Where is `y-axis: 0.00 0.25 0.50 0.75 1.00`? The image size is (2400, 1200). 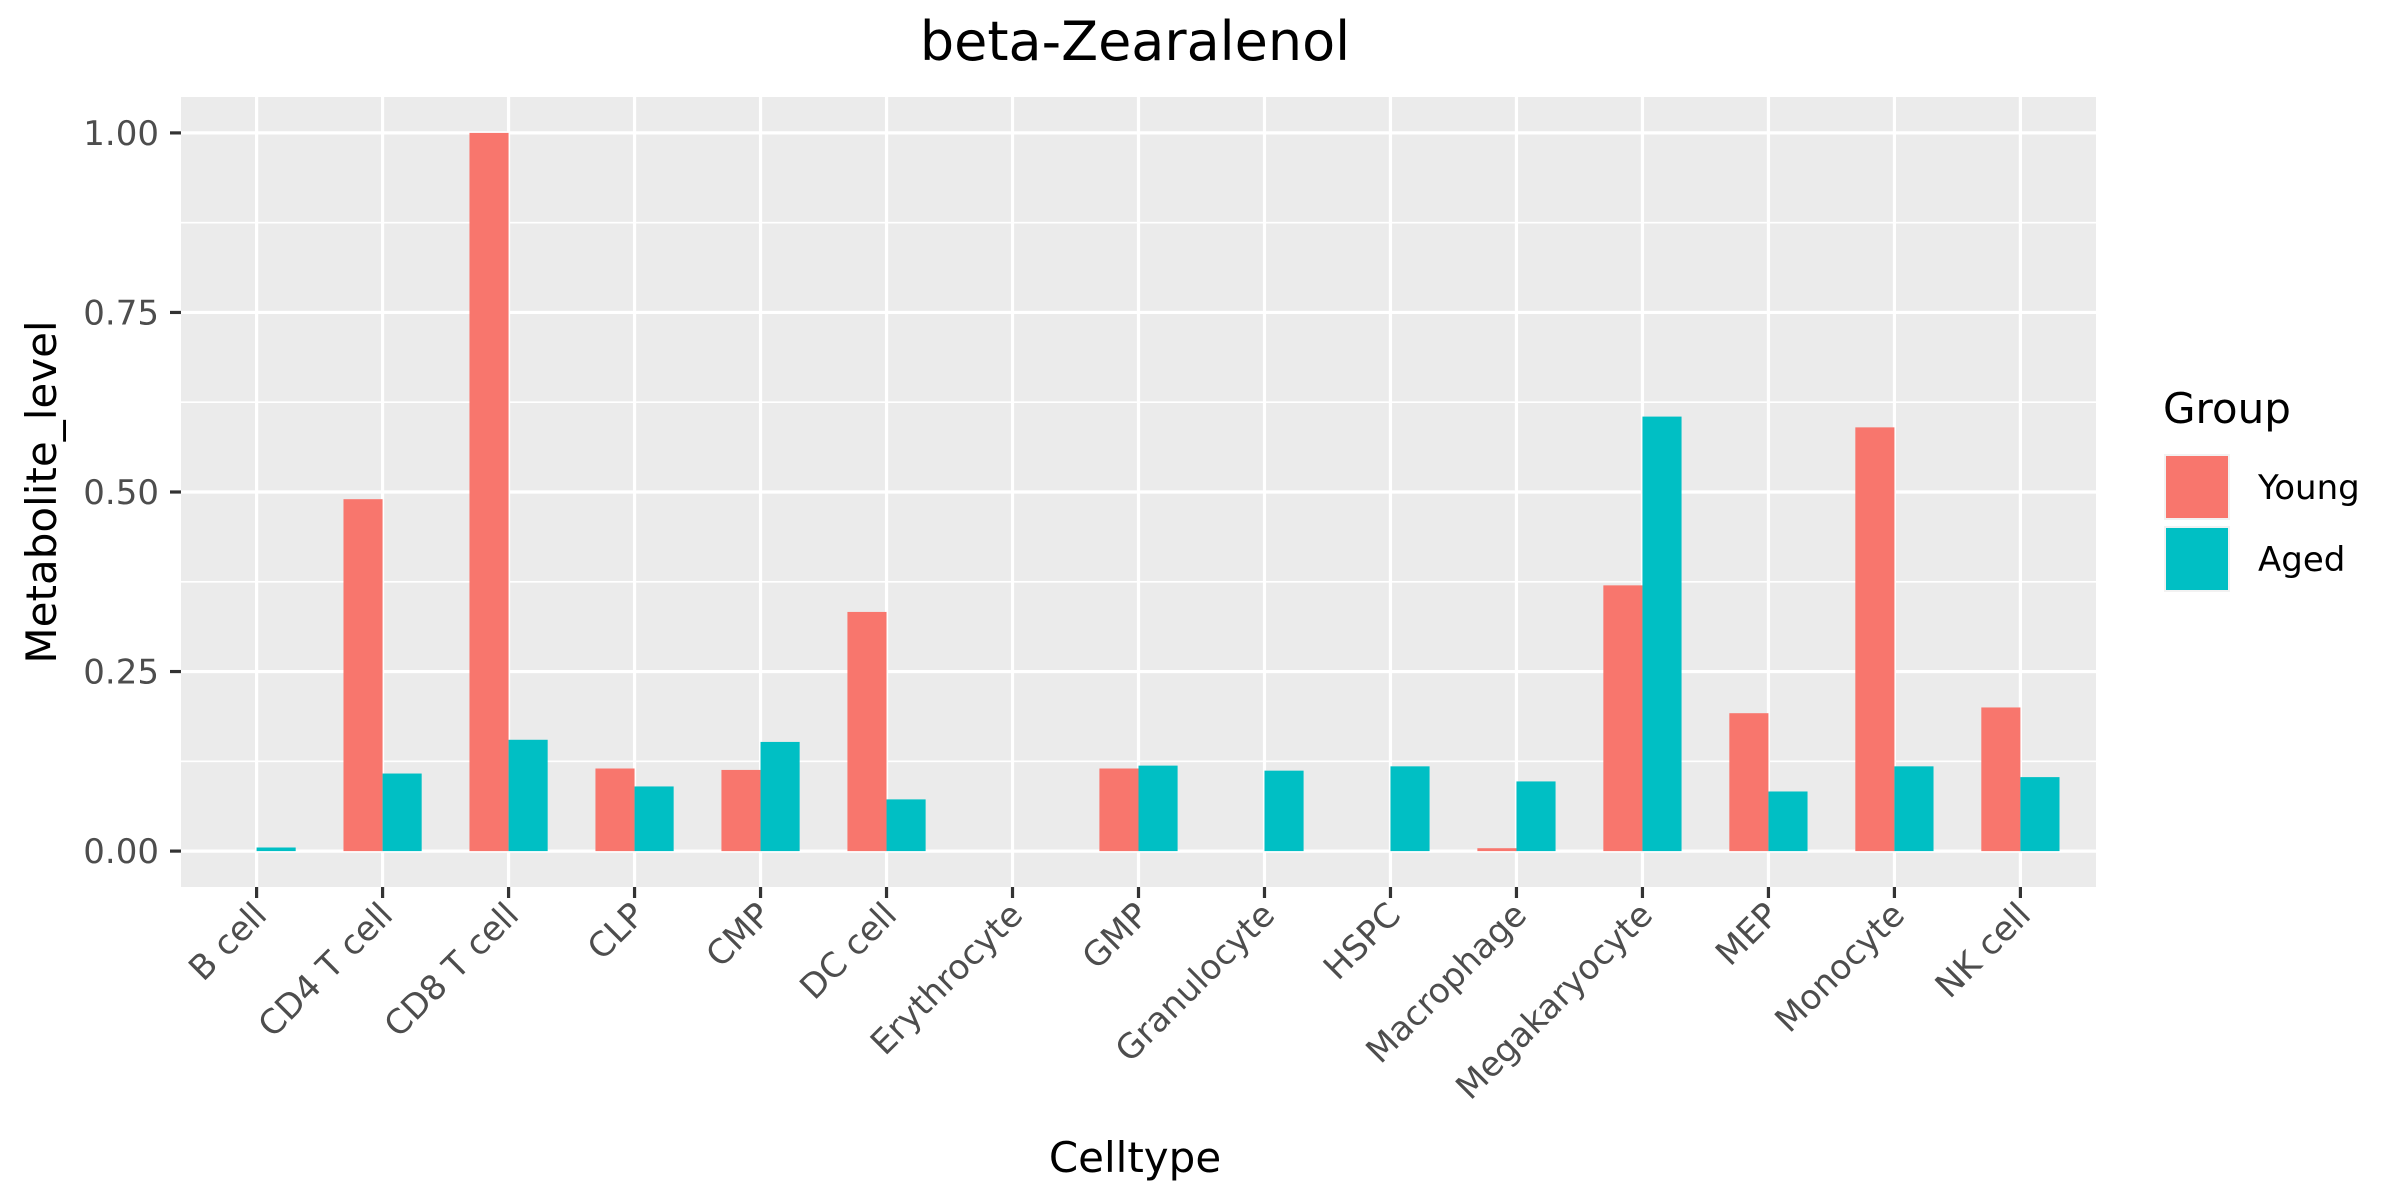 y-axis: 0.00 0.25 0.50 0.75 1.00 is located at coordinates (132, 493).